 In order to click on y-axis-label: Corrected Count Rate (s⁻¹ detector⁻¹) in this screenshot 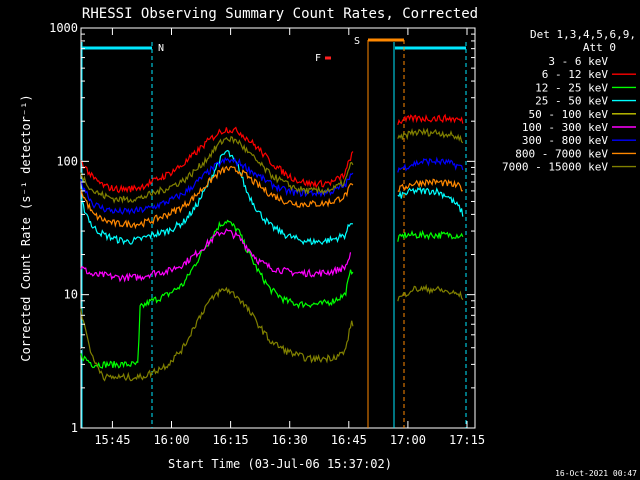, I will do `click(26, 227)`.